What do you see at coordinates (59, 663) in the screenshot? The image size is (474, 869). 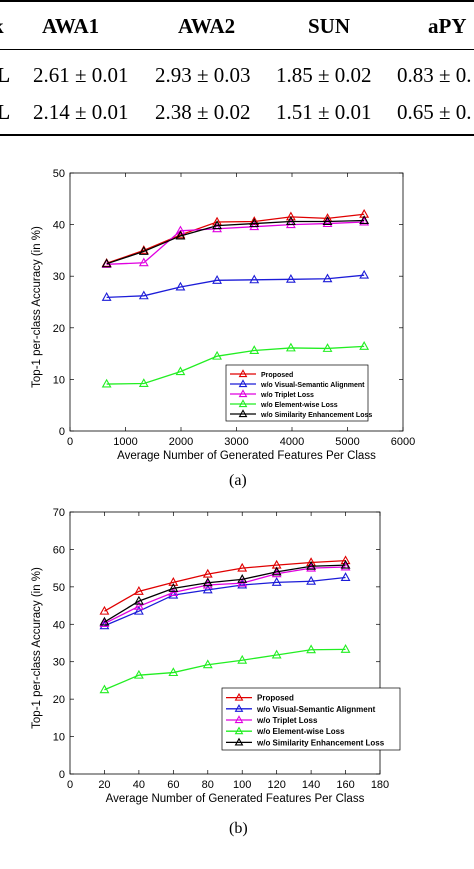 I see `y-tick-label: 30` at bounding box center [59, 663].